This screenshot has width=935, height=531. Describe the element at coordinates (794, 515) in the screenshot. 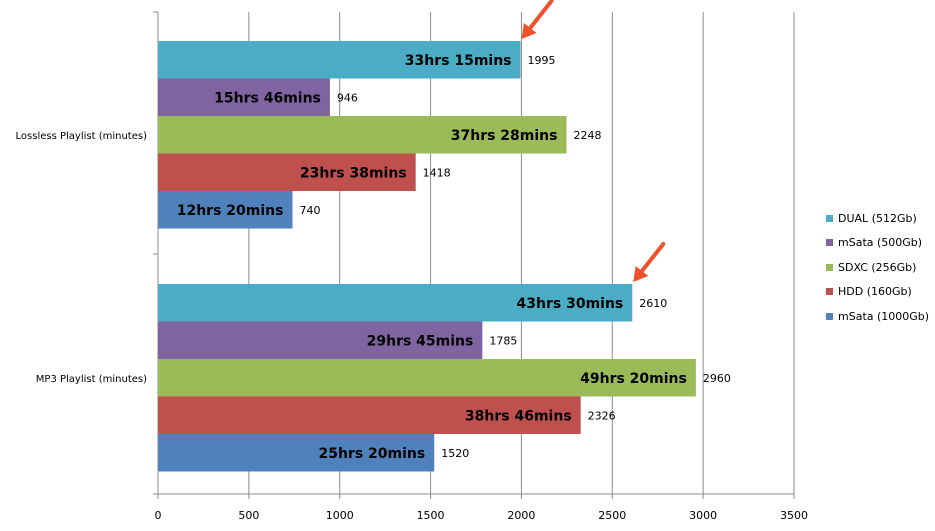

I see `x-tick-label: 3500` at that location.